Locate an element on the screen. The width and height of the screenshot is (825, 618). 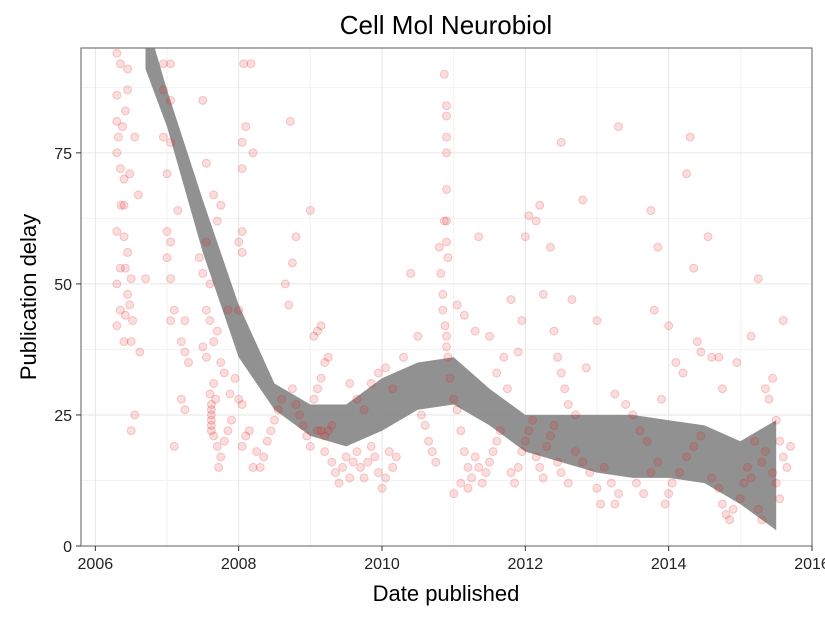
y-tick-label: 75 is located at coordinates (63, 154).